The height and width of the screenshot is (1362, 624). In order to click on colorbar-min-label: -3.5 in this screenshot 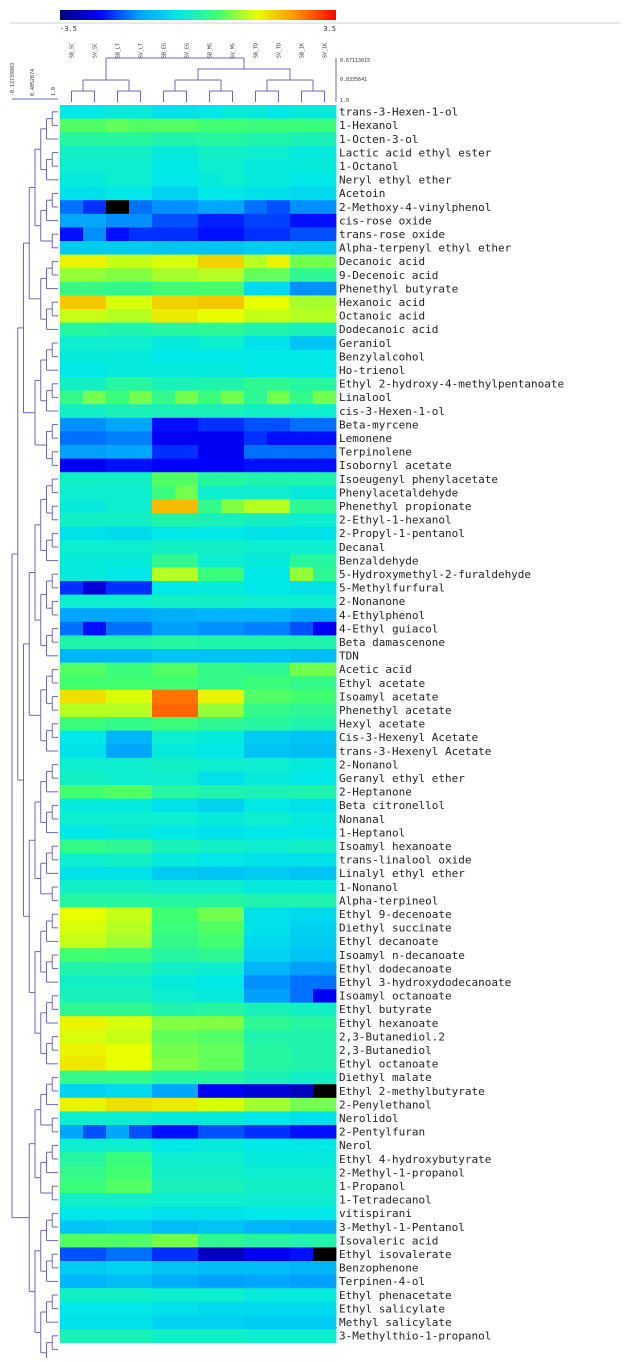, I will do `click(68, 29)`.